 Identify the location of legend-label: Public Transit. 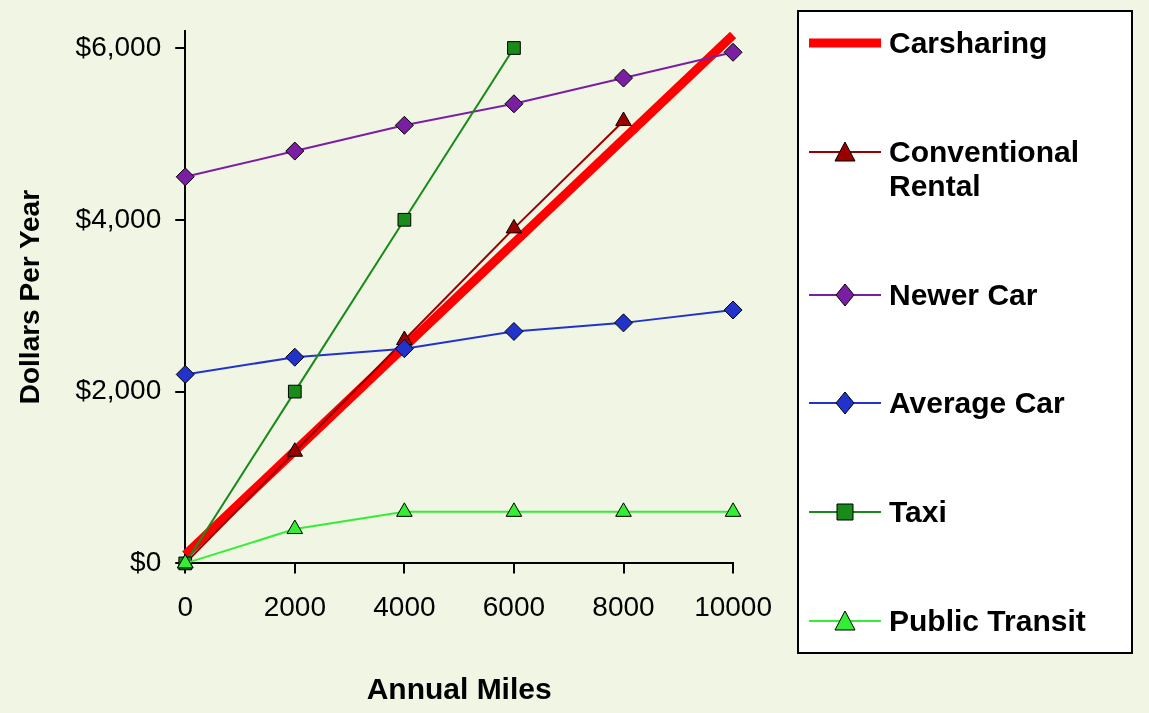
(987, 620).